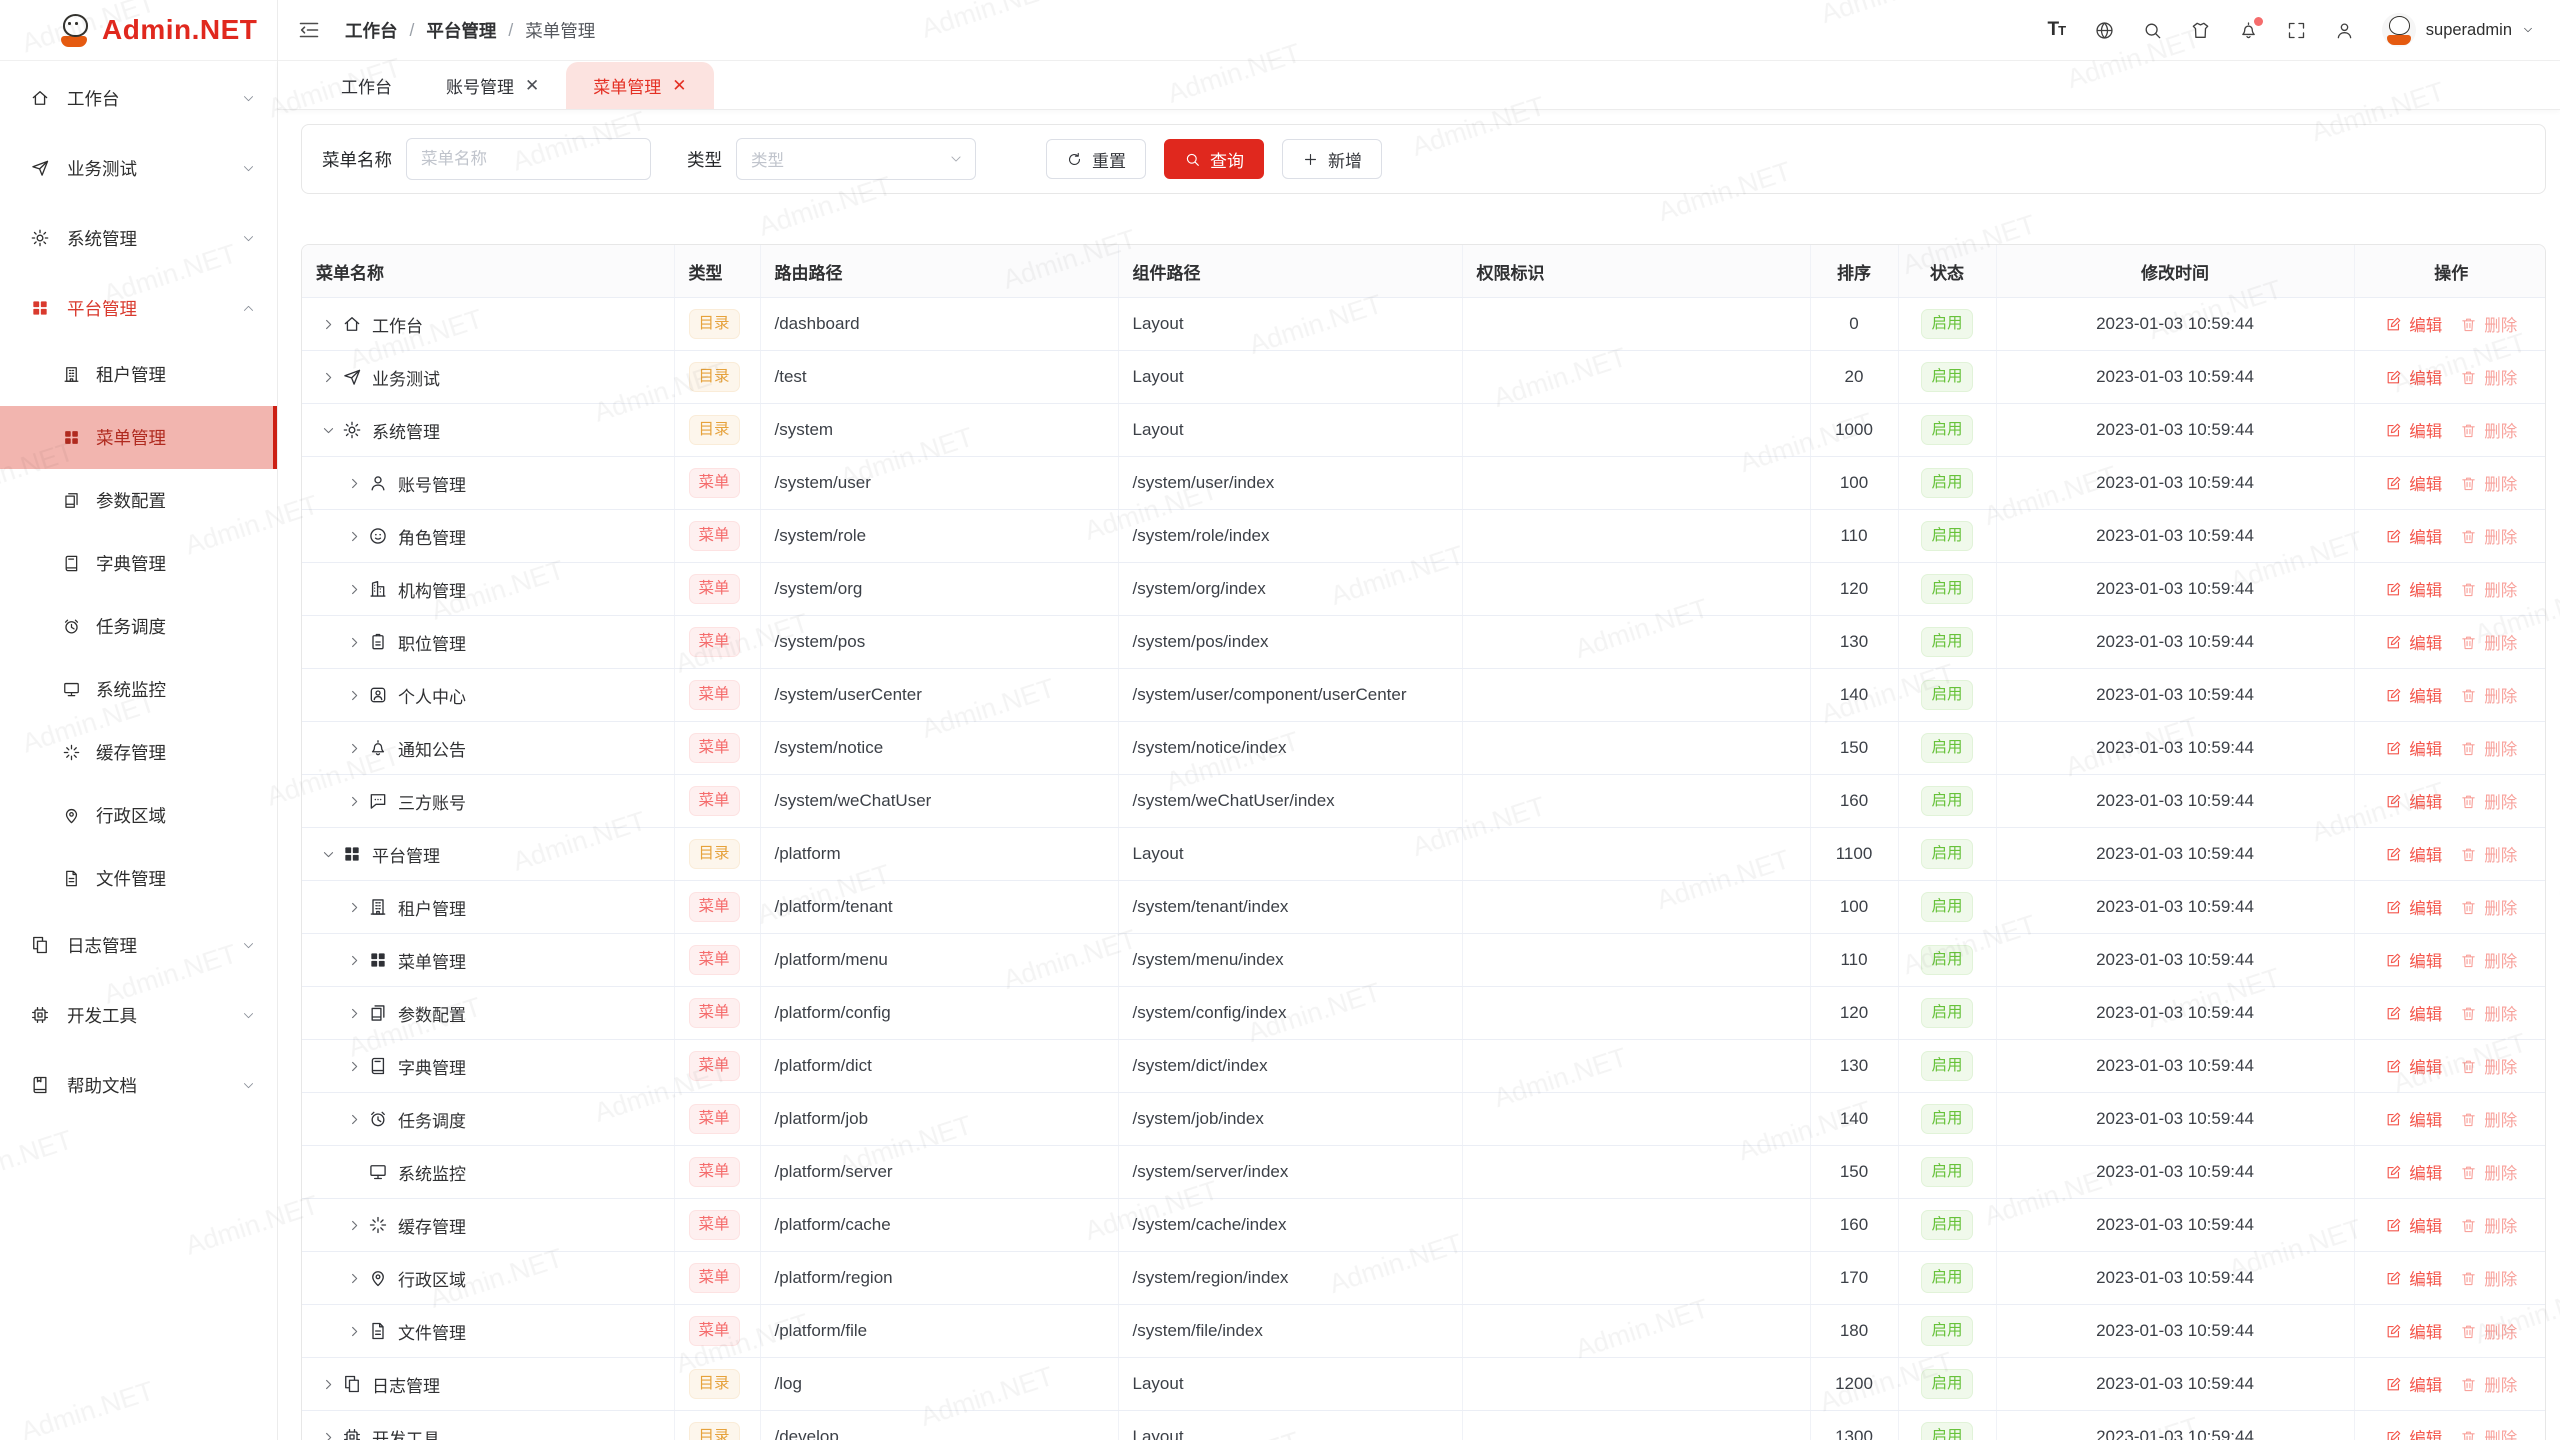 The height and width of the screenshot is (1440, 2560). Describe the element at coordinates (2296, 30) in the screenshot. I see `fullscreen-button` at that location.